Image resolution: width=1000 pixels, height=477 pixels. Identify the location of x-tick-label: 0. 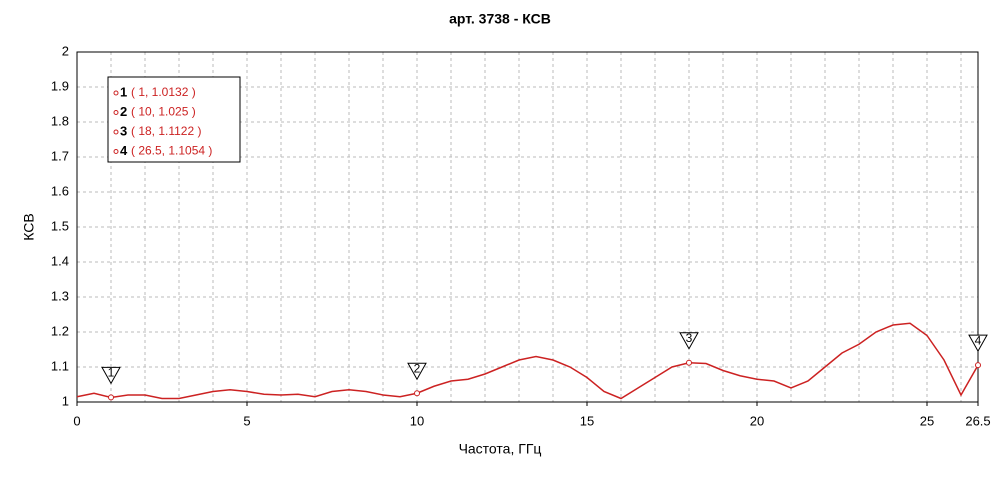
(76, 420).